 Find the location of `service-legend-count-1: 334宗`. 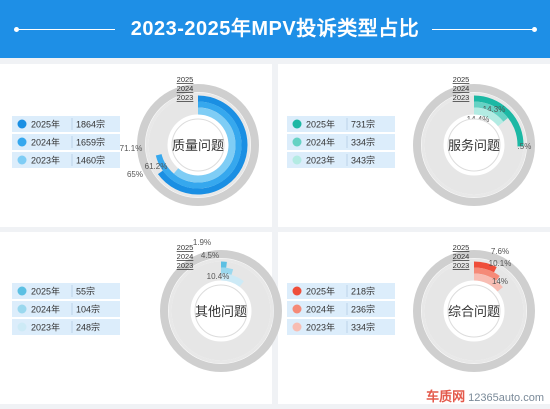

service-legend-count-1: 334宗 is located at coordinates (363, 142).